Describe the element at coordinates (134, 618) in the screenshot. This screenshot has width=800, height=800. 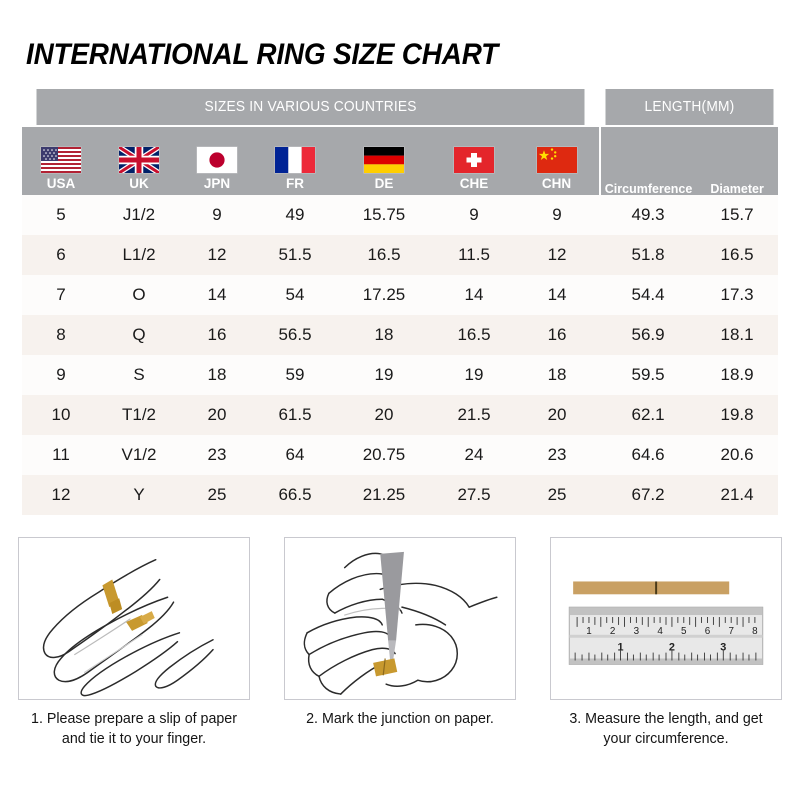
I see `hand-with-paper-strip-illustration` at that location.